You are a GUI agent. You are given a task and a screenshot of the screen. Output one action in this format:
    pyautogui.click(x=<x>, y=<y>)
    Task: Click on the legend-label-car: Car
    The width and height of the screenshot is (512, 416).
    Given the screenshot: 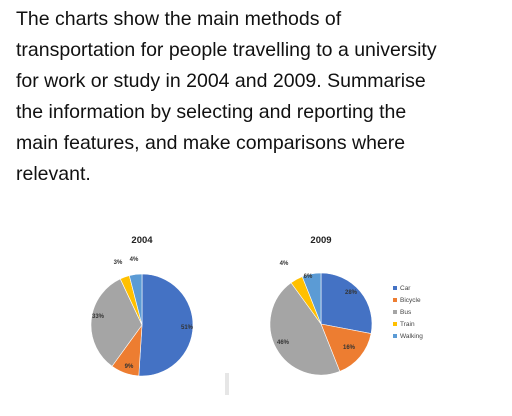 What is the action you would take?
    pyautogui.click(x=405, y=288)
    